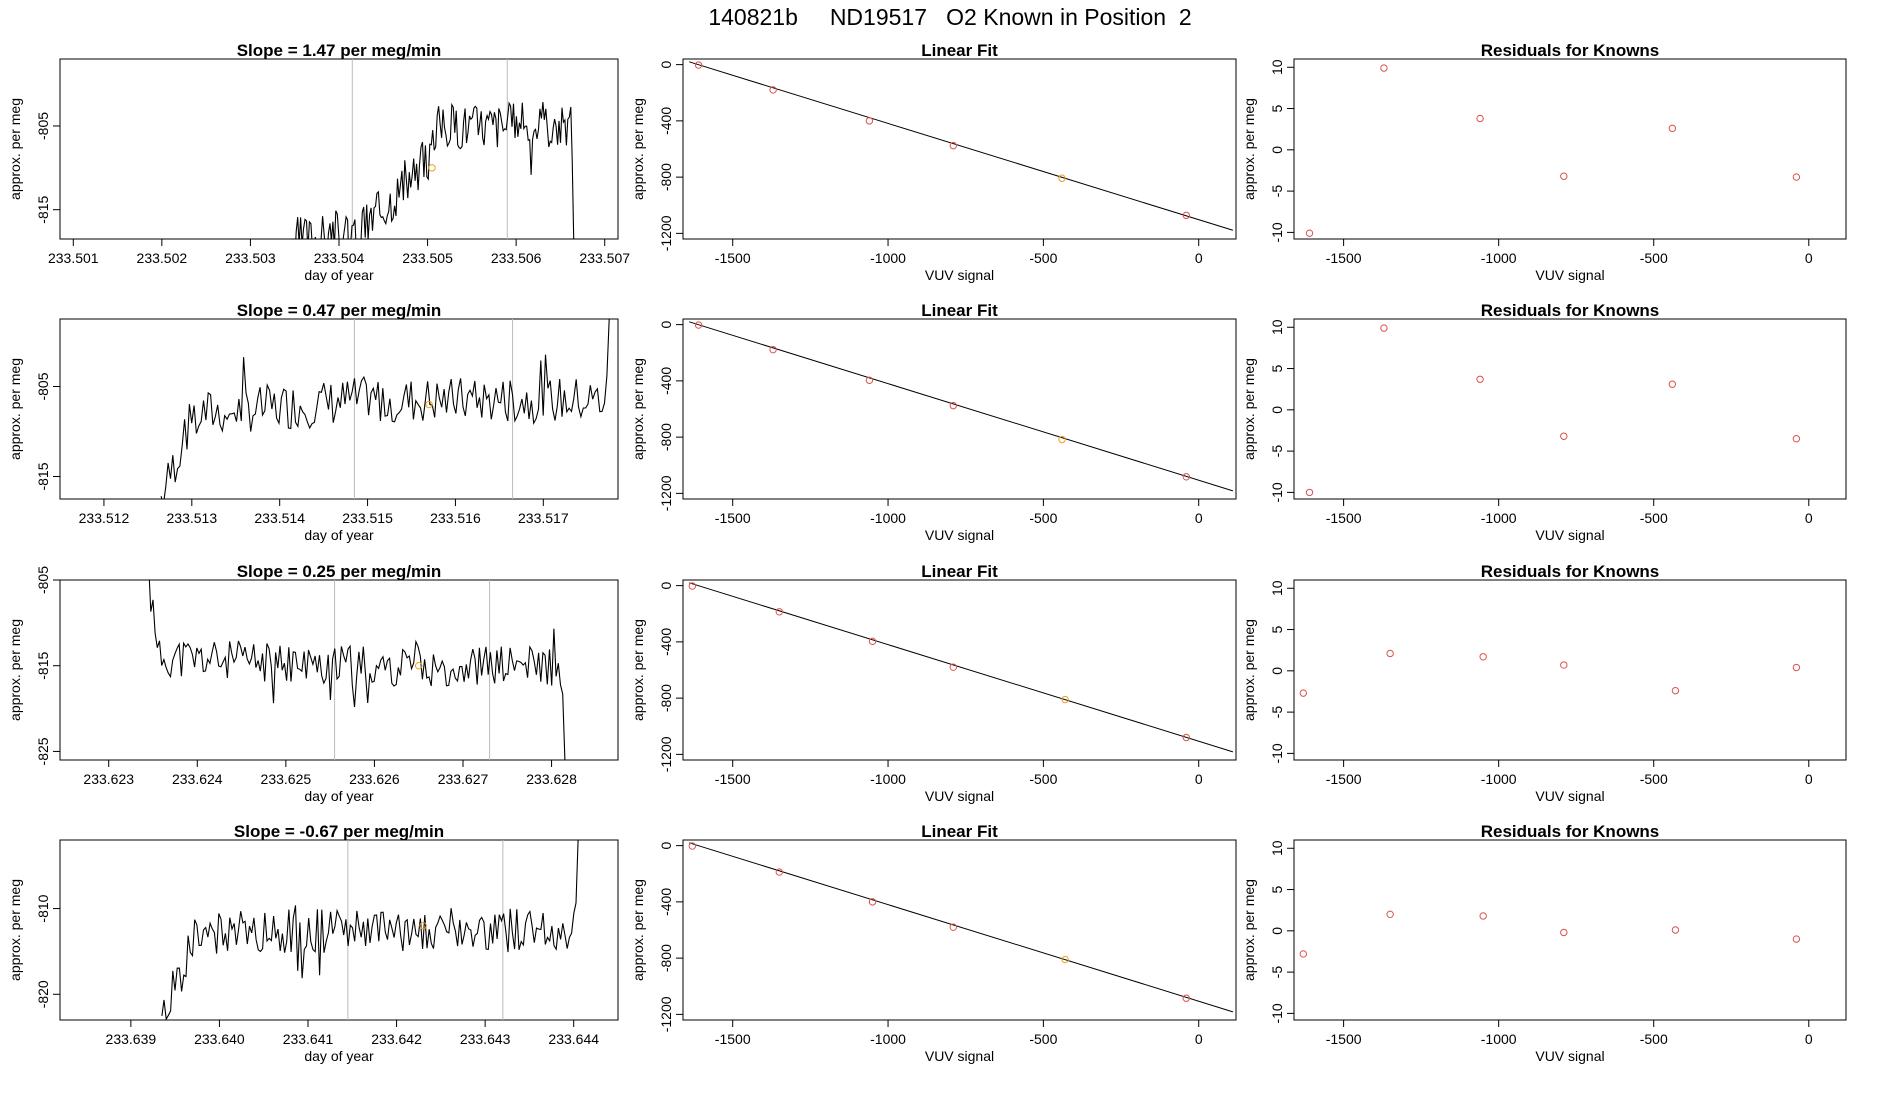 The height and width of the screenshot is (1100, 1900). What do you see at coordinates (108, 779) in the screenshot?
I see `x-tick-label: 233.623` at bounding box center [108, 779].